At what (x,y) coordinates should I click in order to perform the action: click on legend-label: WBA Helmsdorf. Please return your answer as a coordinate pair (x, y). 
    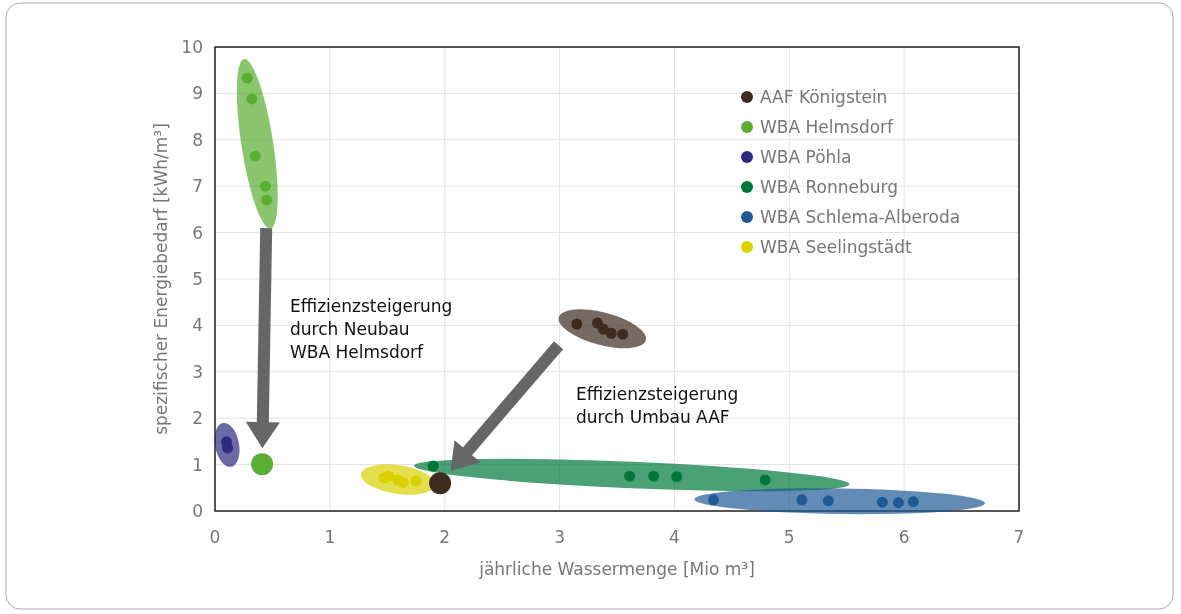
    Looking at the image, I should click on (827, 126).